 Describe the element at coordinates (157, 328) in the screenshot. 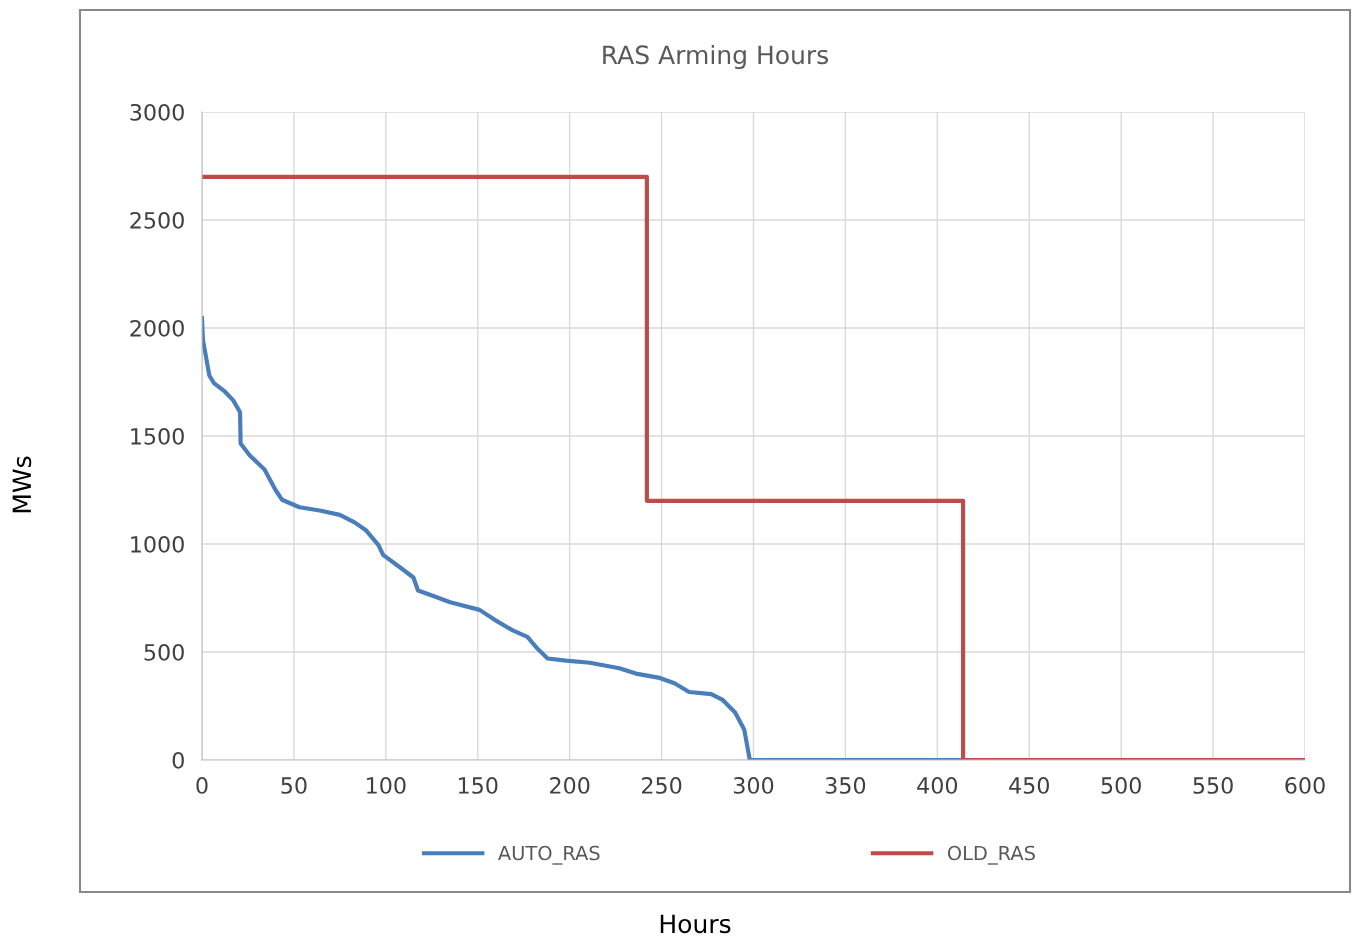

I see `y-tick-label: 2000` at that location.